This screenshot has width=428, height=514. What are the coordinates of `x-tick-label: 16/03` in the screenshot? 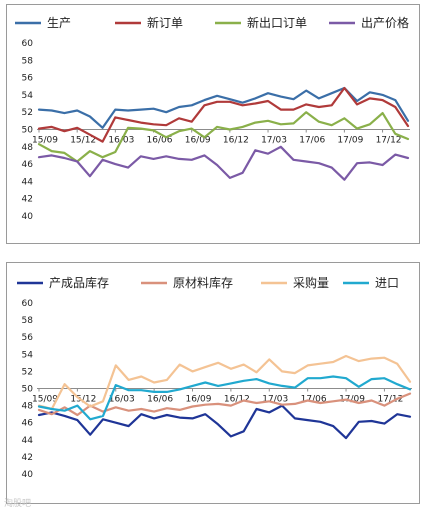 It's located at (122, 400).